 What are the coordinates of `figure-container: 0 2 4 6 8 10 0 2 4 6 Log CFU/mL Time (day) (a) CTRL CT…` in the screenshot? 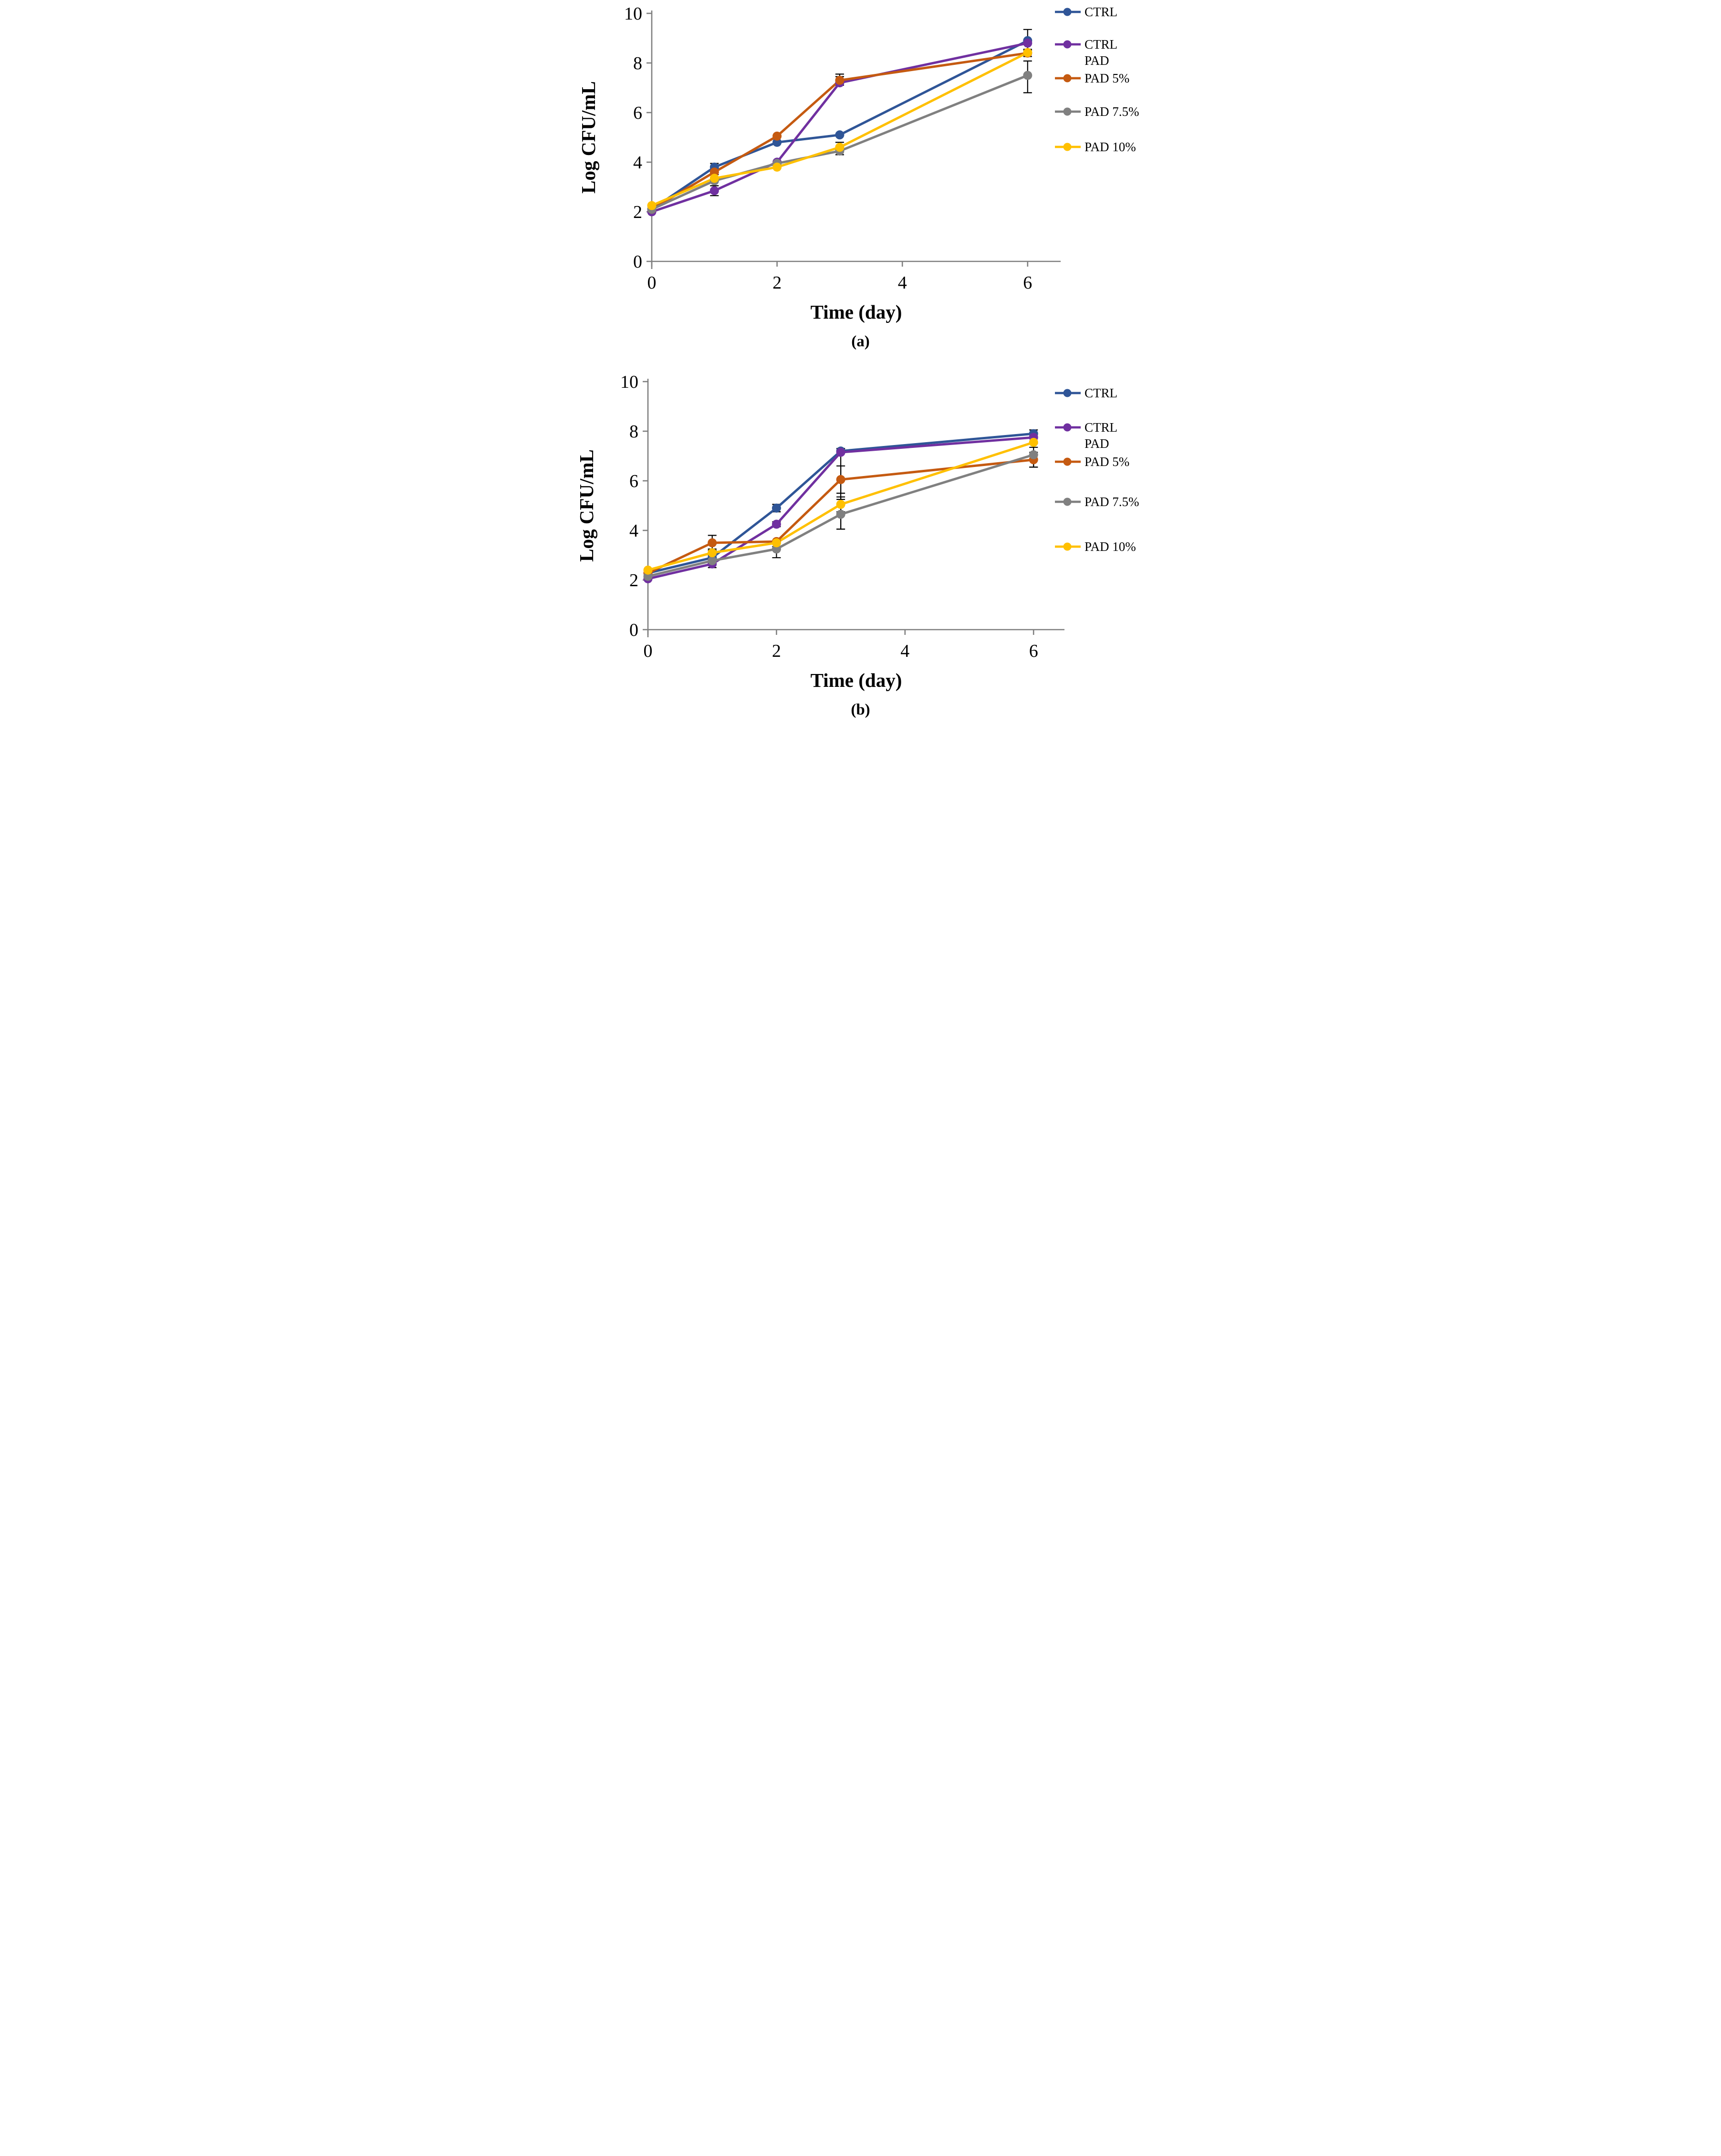 It's located at (861, 359).